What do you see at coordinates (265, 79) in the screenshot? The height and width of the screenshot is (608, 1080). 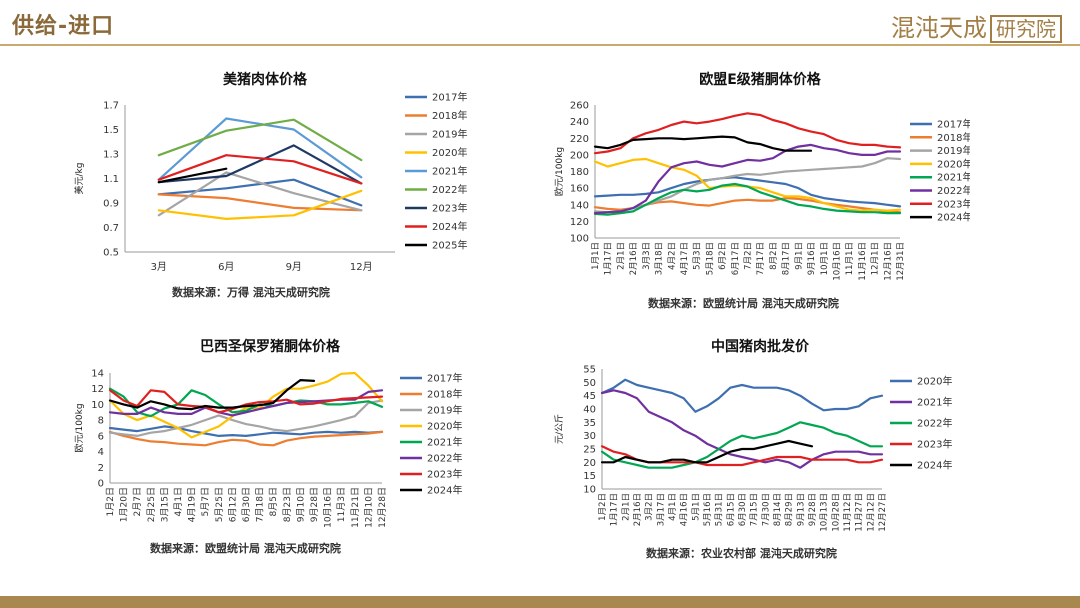 I see `chart-title: 美猪肉体价格` at bounding box center [265, 79].